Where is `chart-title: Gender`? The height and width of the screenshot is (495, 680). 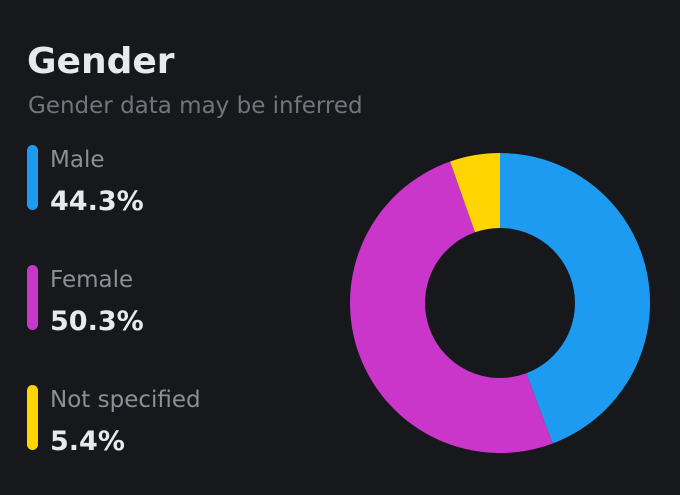 chart-title: Gender is located at coordinates (101, 61).